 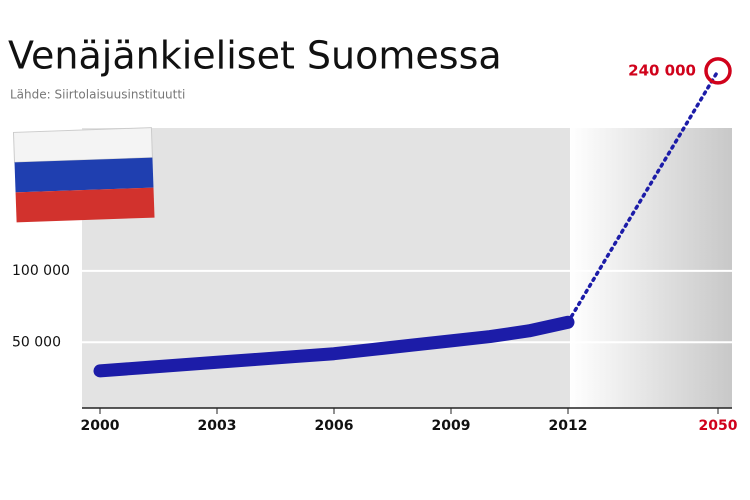 I want to click on flag-blue, so click(x=84, y=175).